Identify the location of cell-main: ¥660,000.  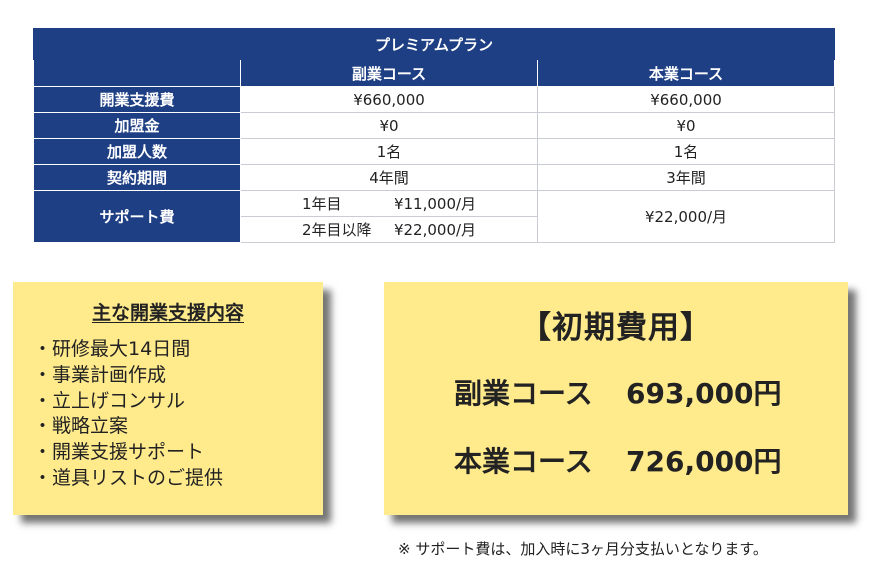
(686, 99).